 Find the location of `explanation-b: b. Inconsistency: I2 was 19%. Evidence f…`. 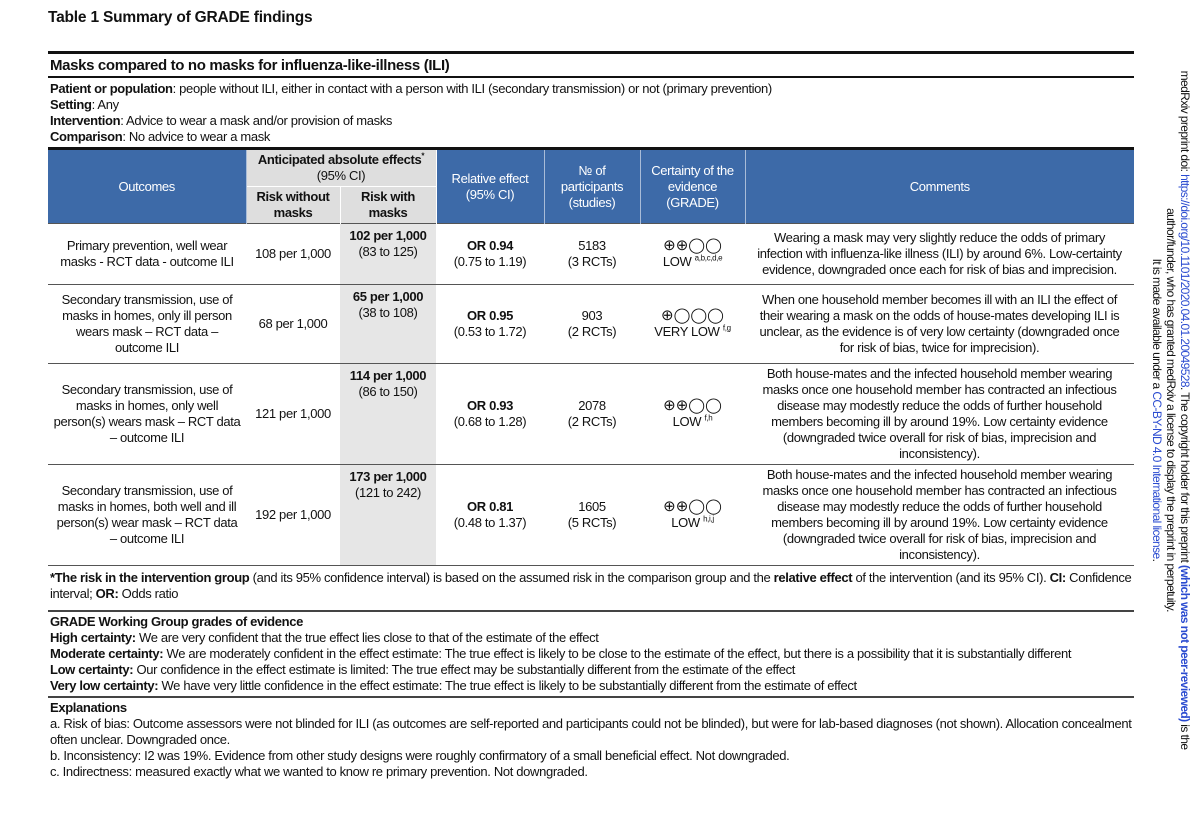

explanation-b: b. Inconsistency: I2 was 19%. Evidence f… is located at coordinates (420, 755).